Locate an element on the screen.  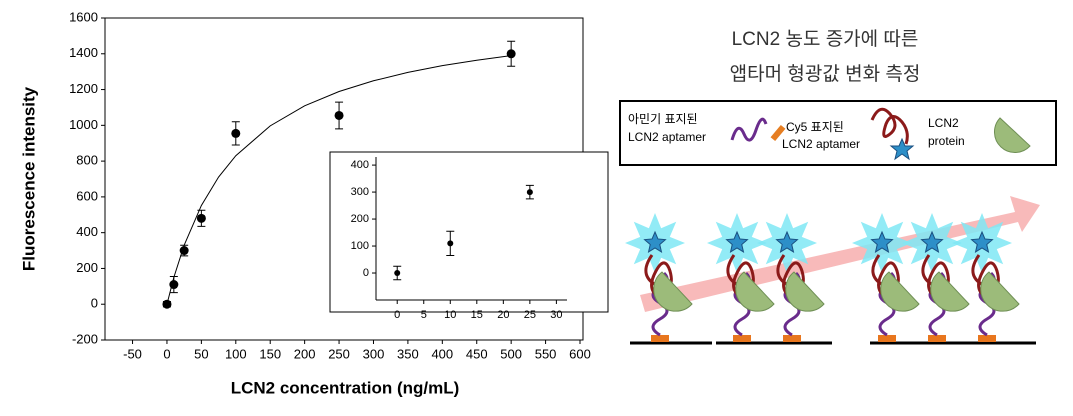
y-tick-label: 800 is located at coordinates (87, 160).